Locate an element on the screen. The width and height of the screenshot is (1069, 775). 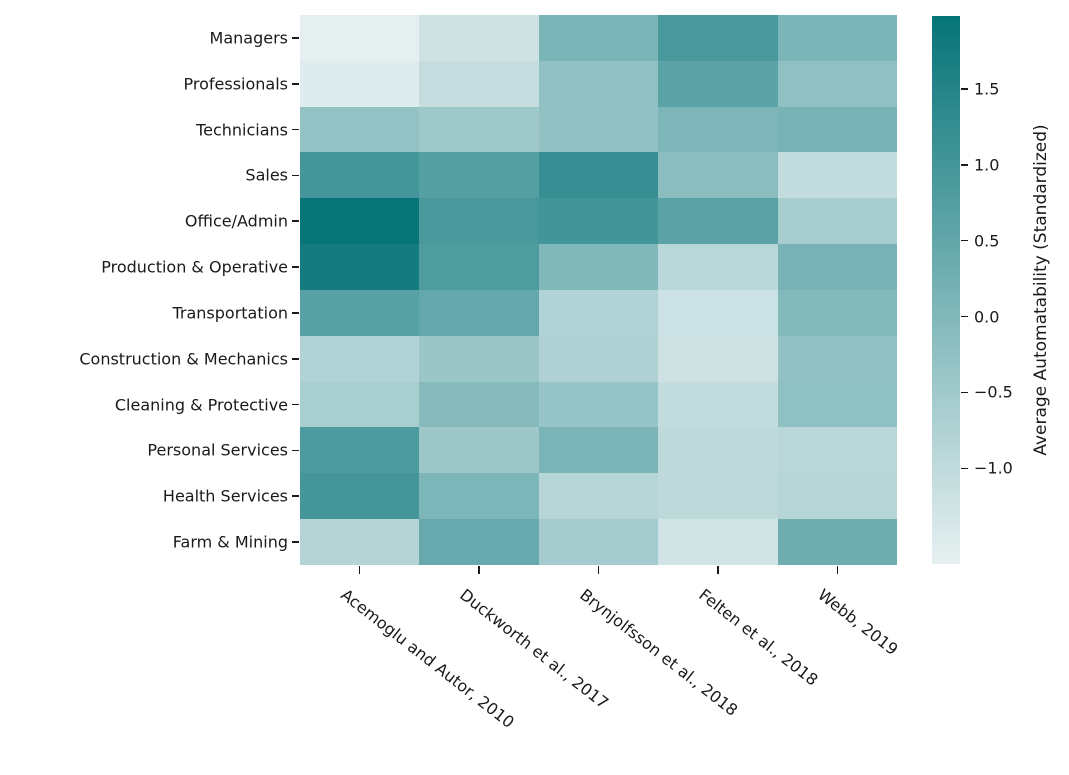
heatmap-cell-r7-c4 is located at coordinates (837, 358).